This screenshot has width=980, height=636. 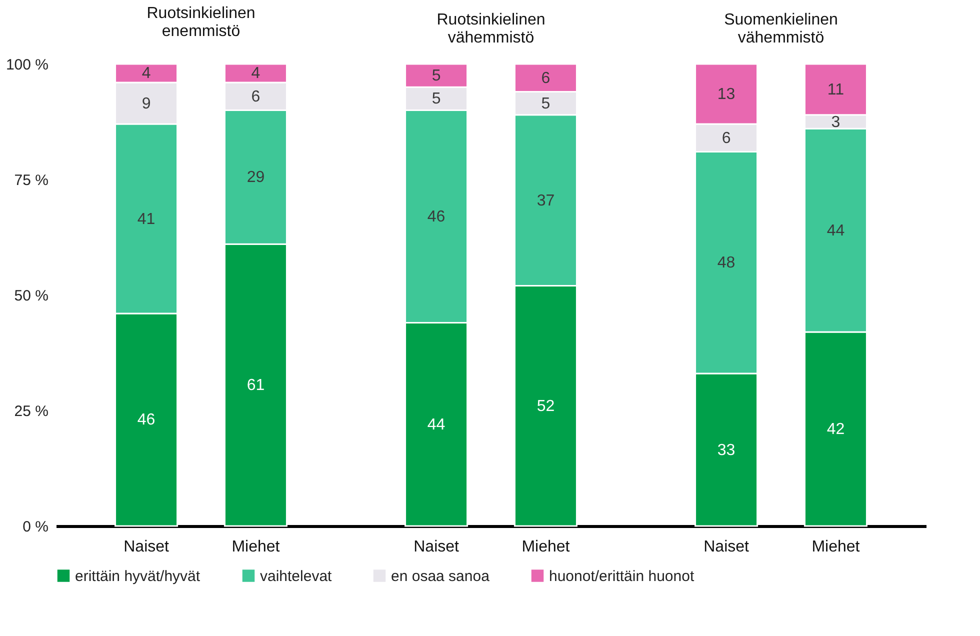 What do you see at coordinates (835, 429) in the screenshot?
I see `data-label: 42` at bounding box center [835, 429].